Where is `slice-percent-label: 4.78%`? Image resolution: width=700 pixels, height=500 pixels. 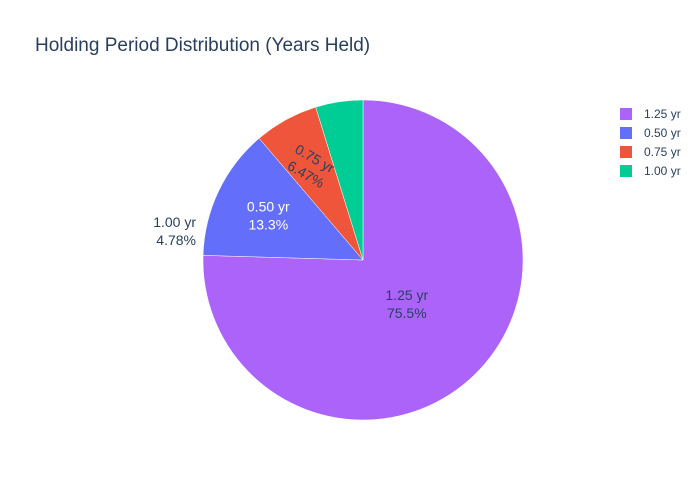 slice-percent-label: 4.78% is located at coordinates (176, 240).